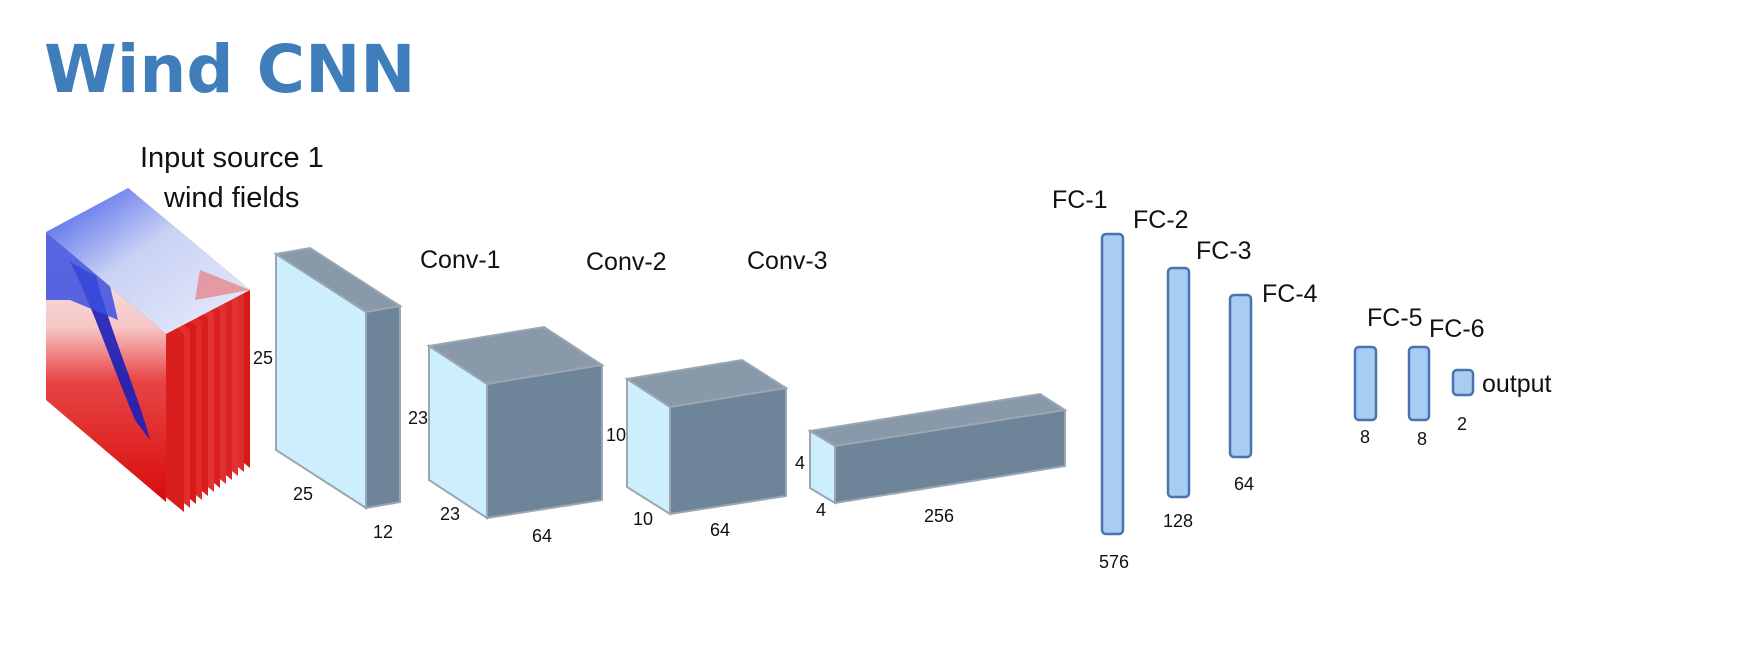 This screenshot has height=648, width=1762. I want to click on wind-front-blue-band, so click(82, 276).